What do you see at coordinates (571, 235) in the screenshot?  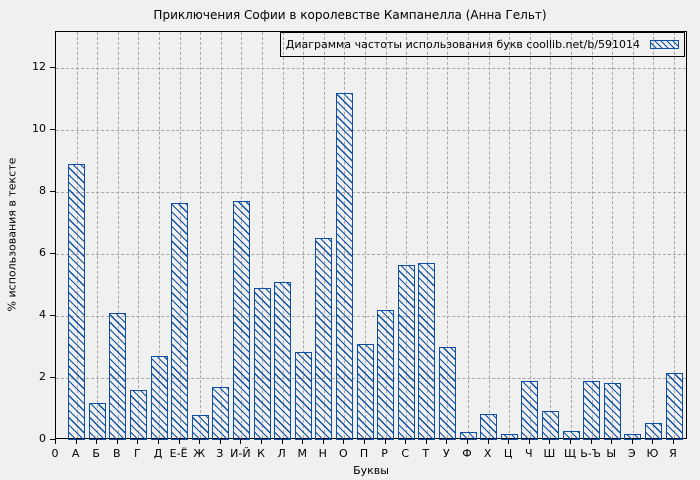 I see `gridline-x-Щ` at bounding box center [571, 235].